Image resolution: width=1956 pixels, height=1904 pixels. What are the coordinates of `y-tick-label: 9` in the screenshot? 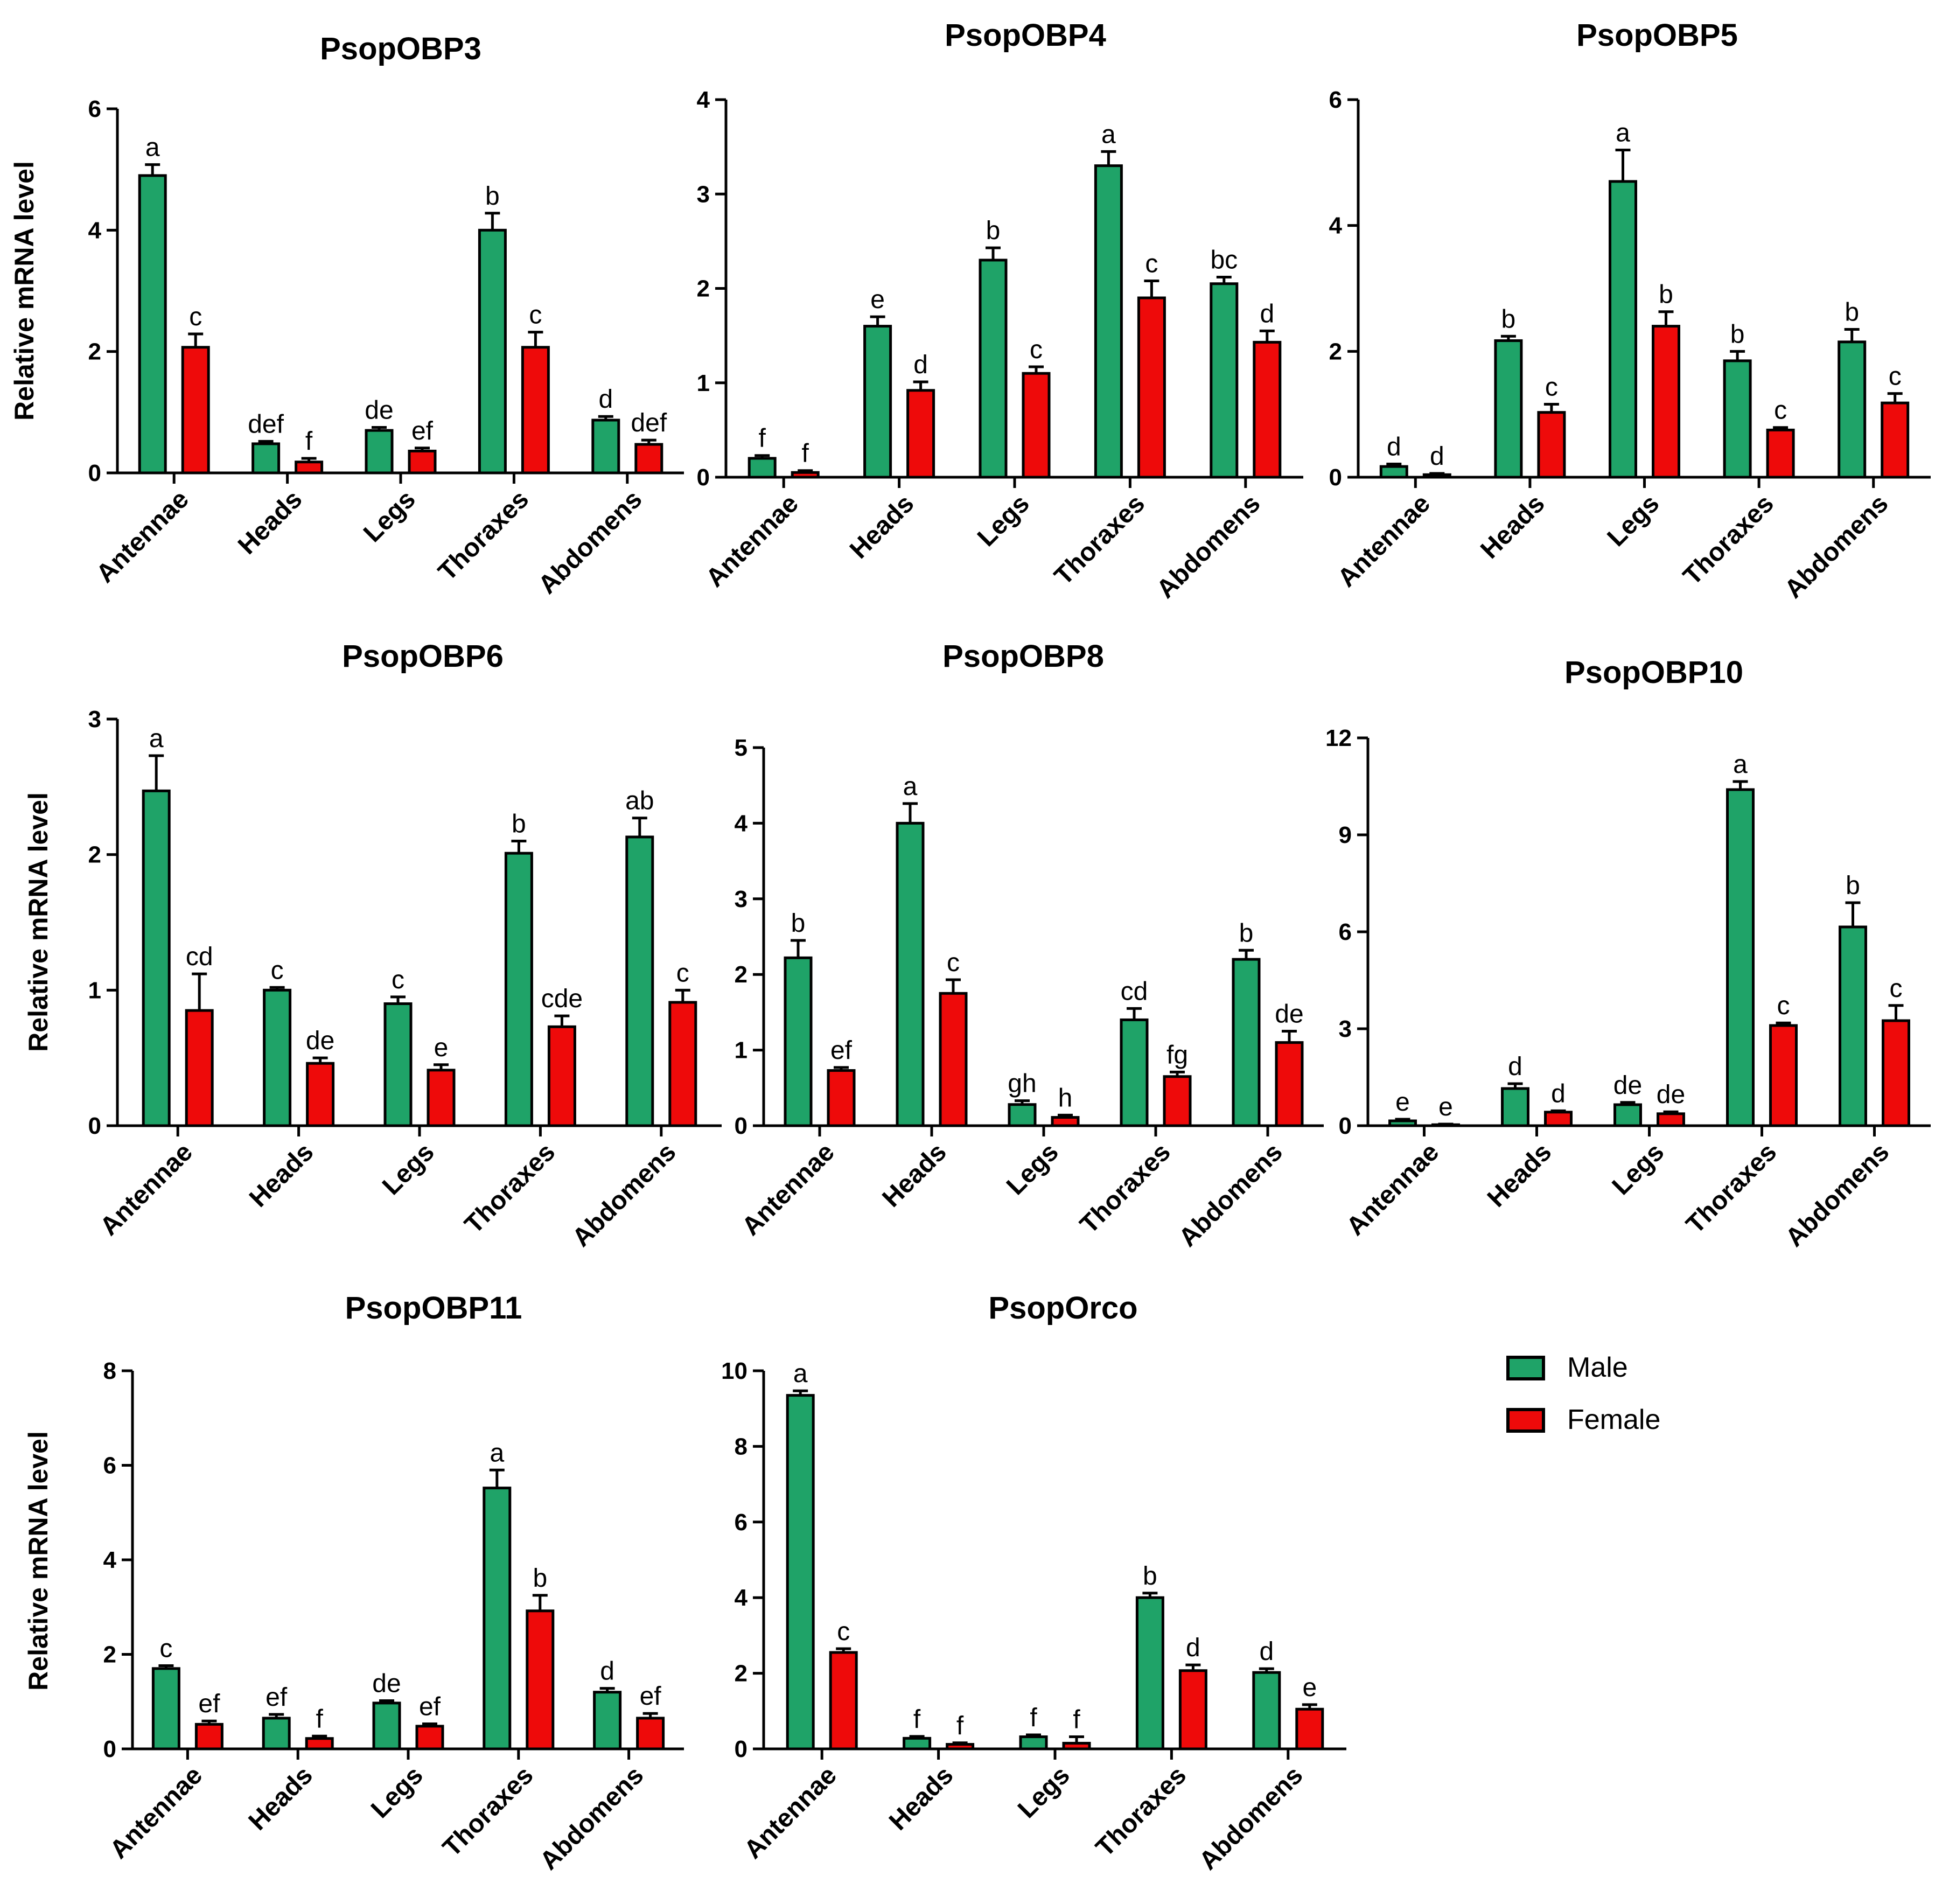 It's located at (1345, 835).